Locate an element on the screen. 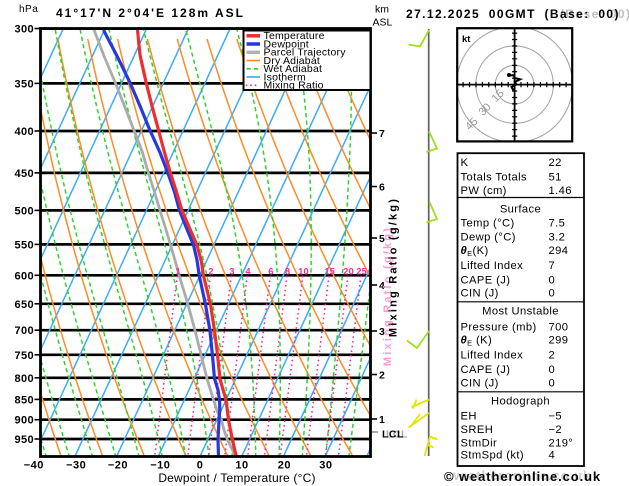 The height and width of the screenshot is (486, 629). svg-text: 299 is located at coordinates (559, 341).